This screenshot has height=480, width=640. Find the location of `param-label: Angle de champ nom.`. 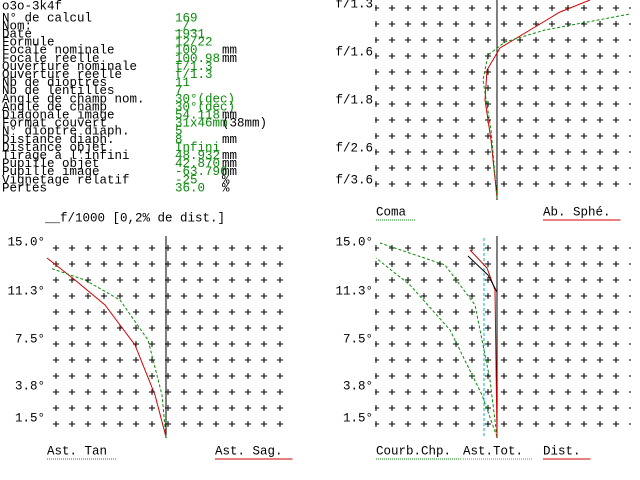

param-label: Angle de champ nom. is located at coordinates (73, 99).